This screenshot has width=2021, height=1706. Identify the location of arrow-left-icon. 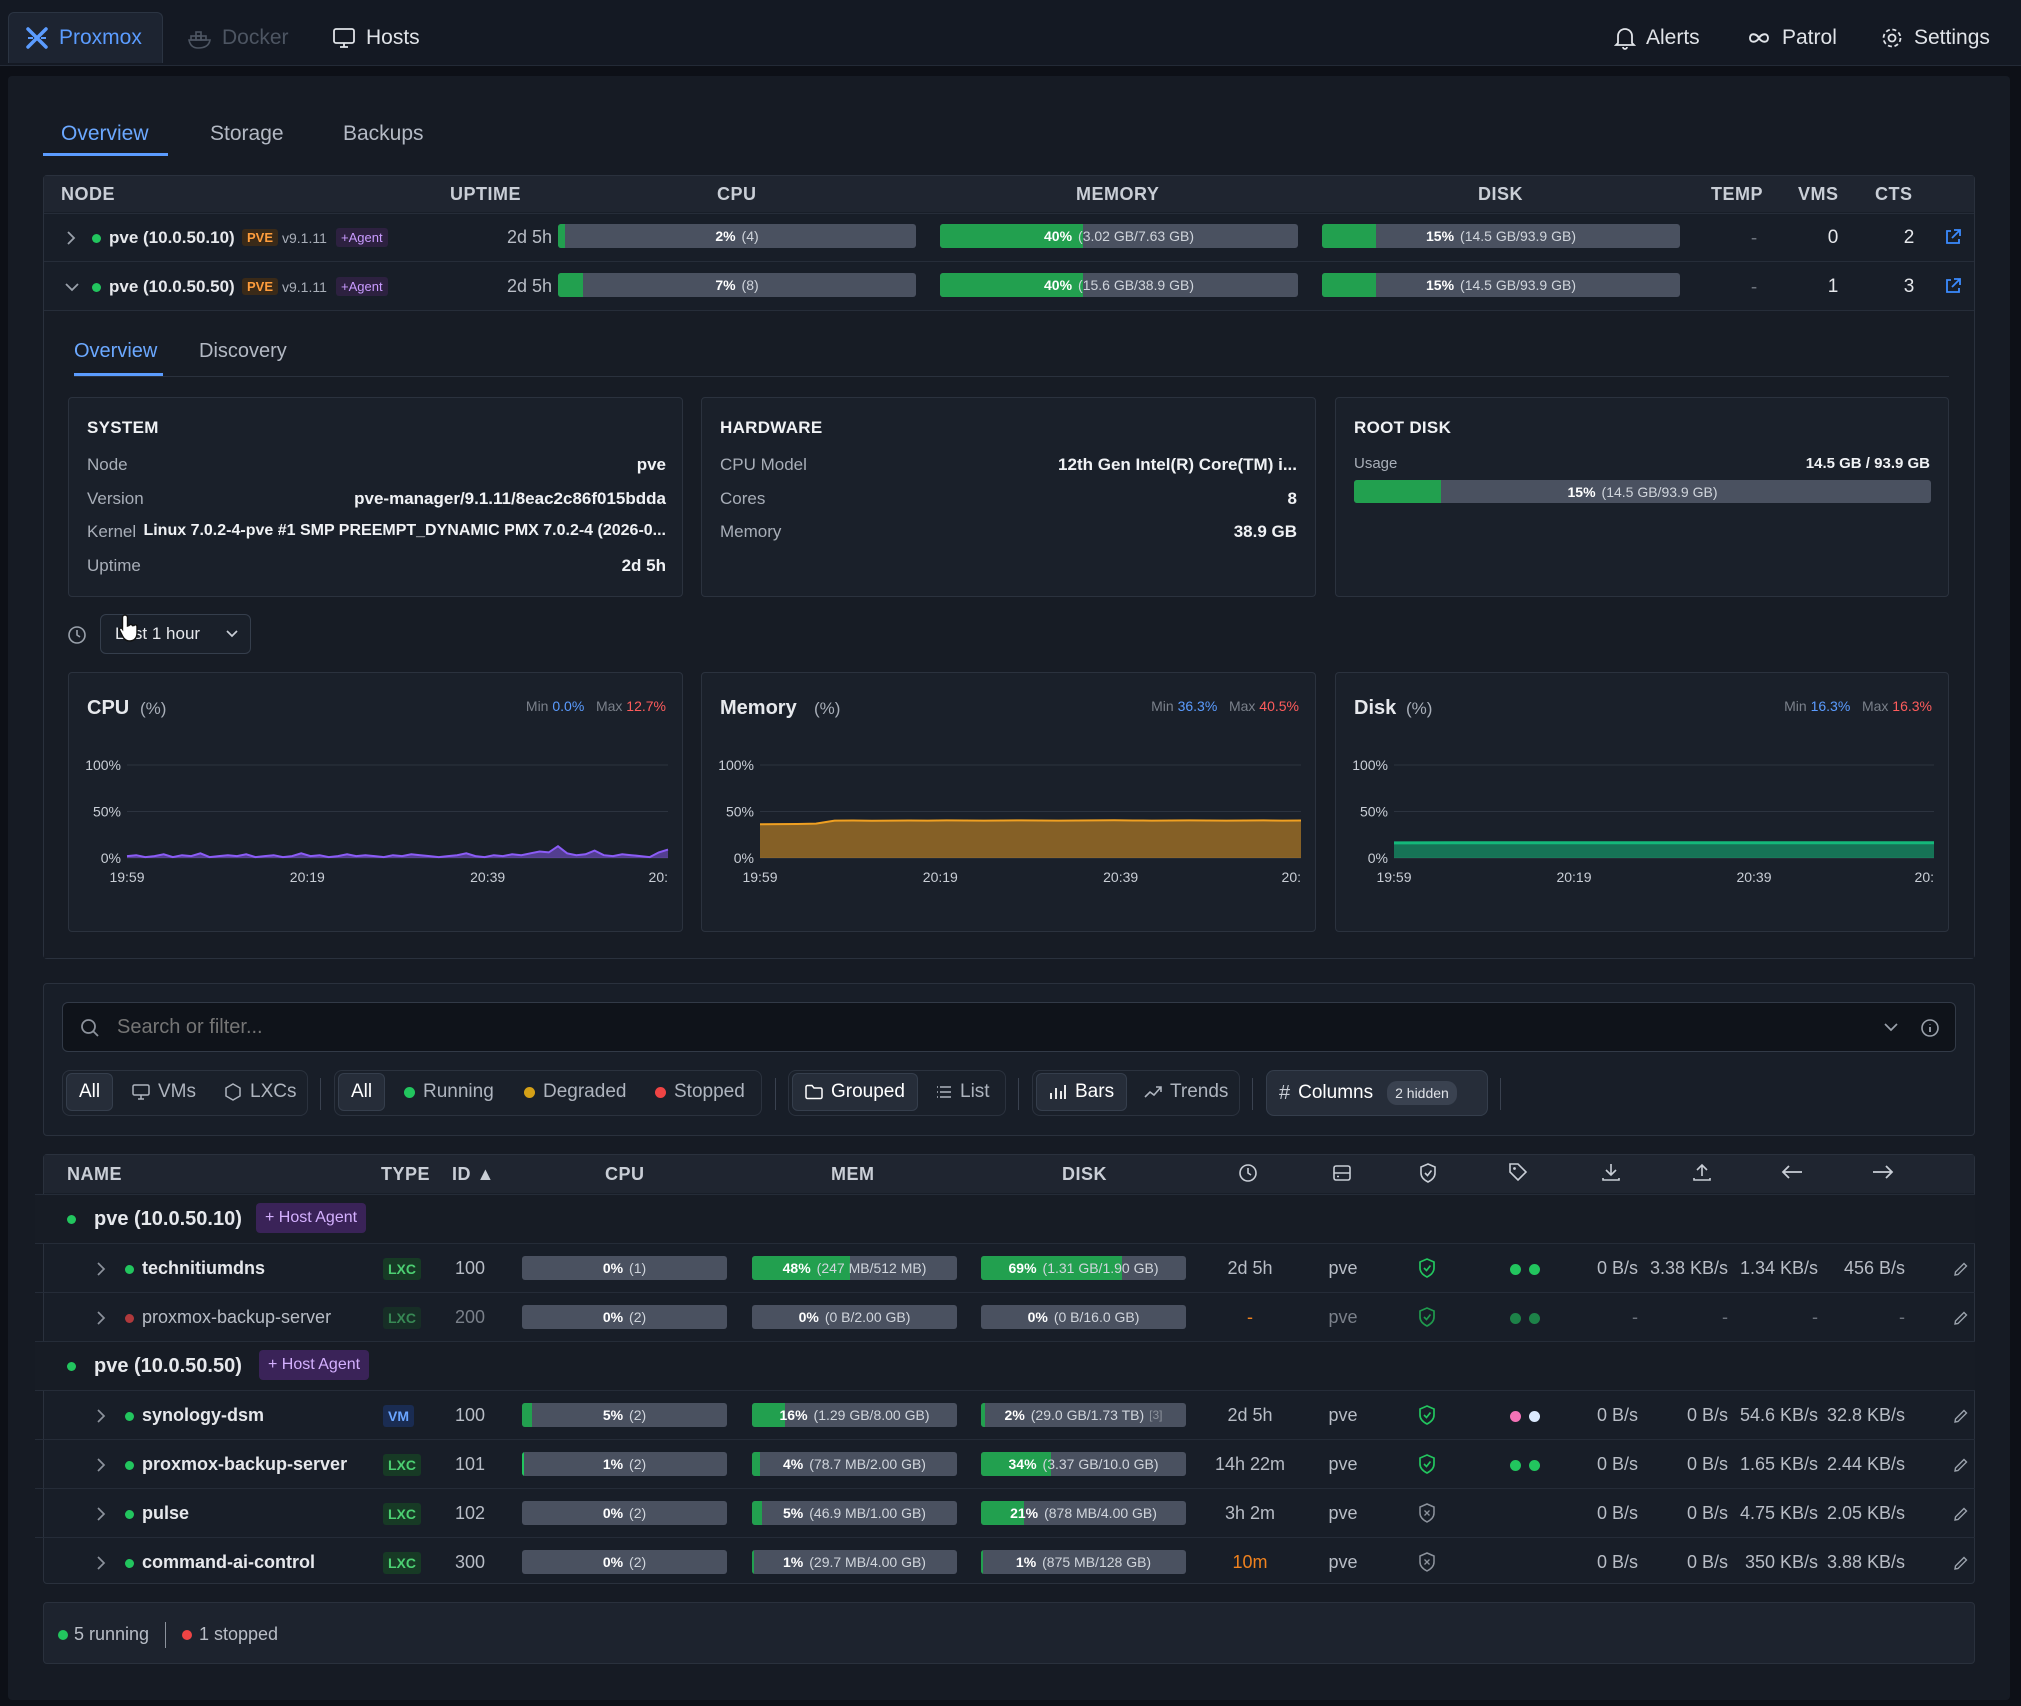
(1792, 1172).